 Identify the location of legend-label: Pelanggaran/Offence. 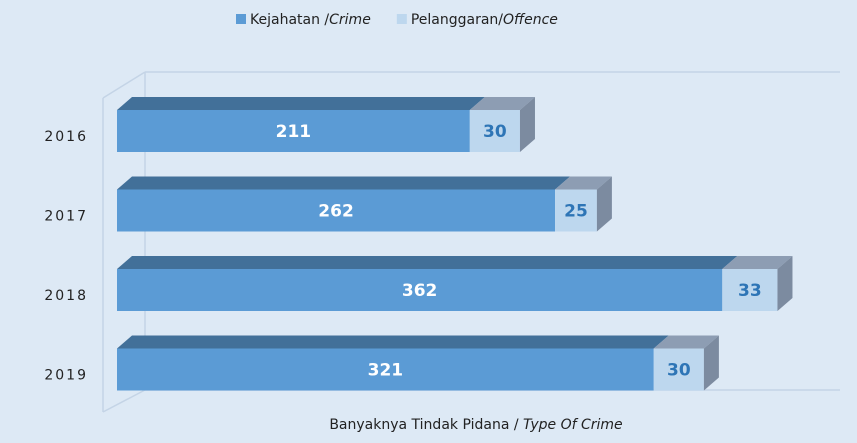
(484, 20).